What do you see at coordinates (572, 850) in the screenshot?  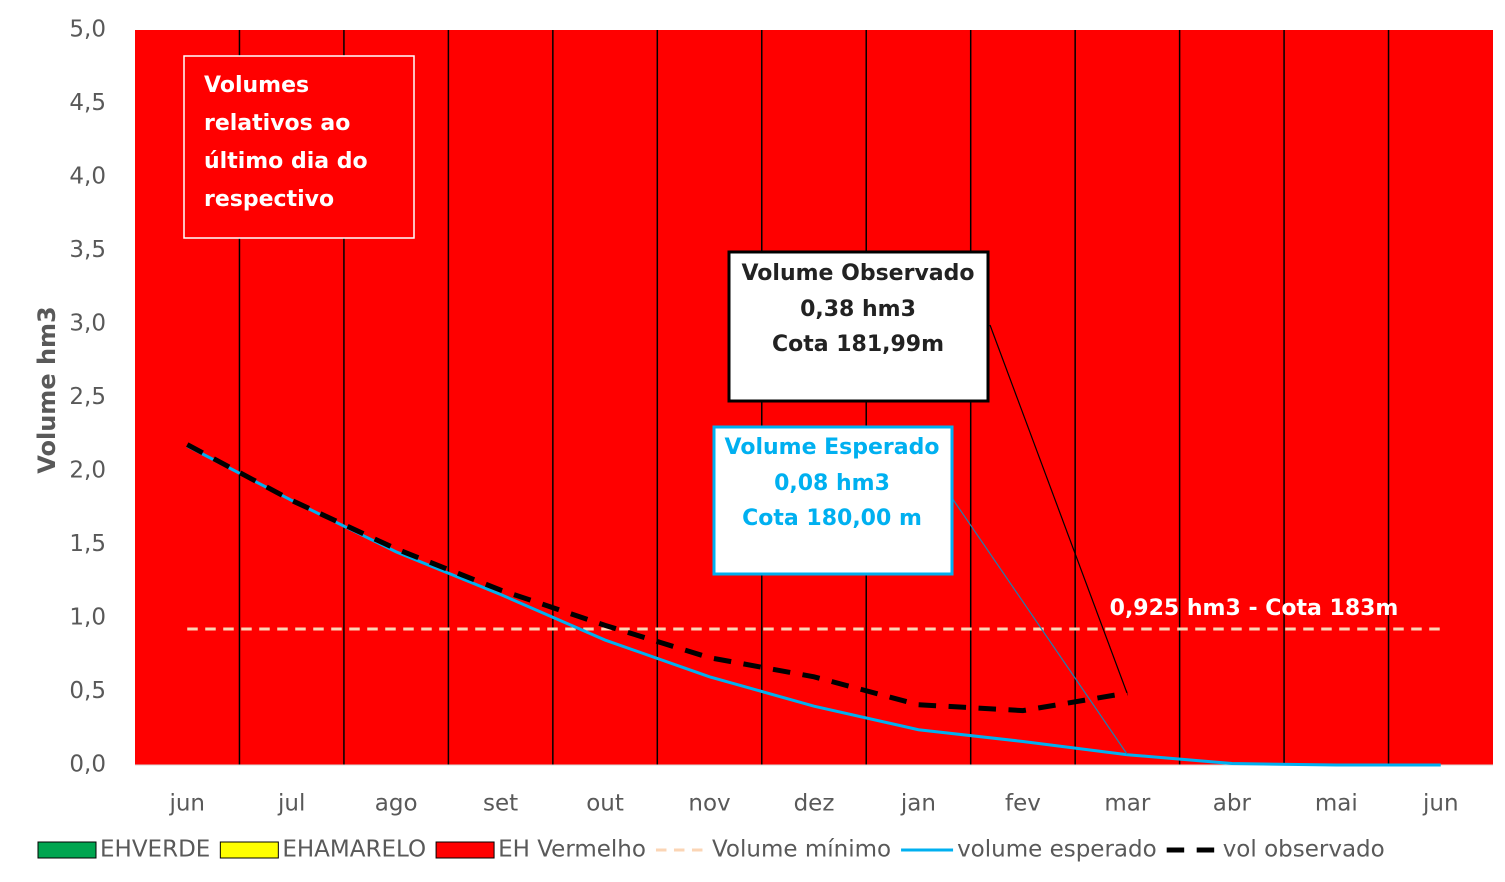 I see `legend-label: EH Vermelho` at bounding box center [572, 850].